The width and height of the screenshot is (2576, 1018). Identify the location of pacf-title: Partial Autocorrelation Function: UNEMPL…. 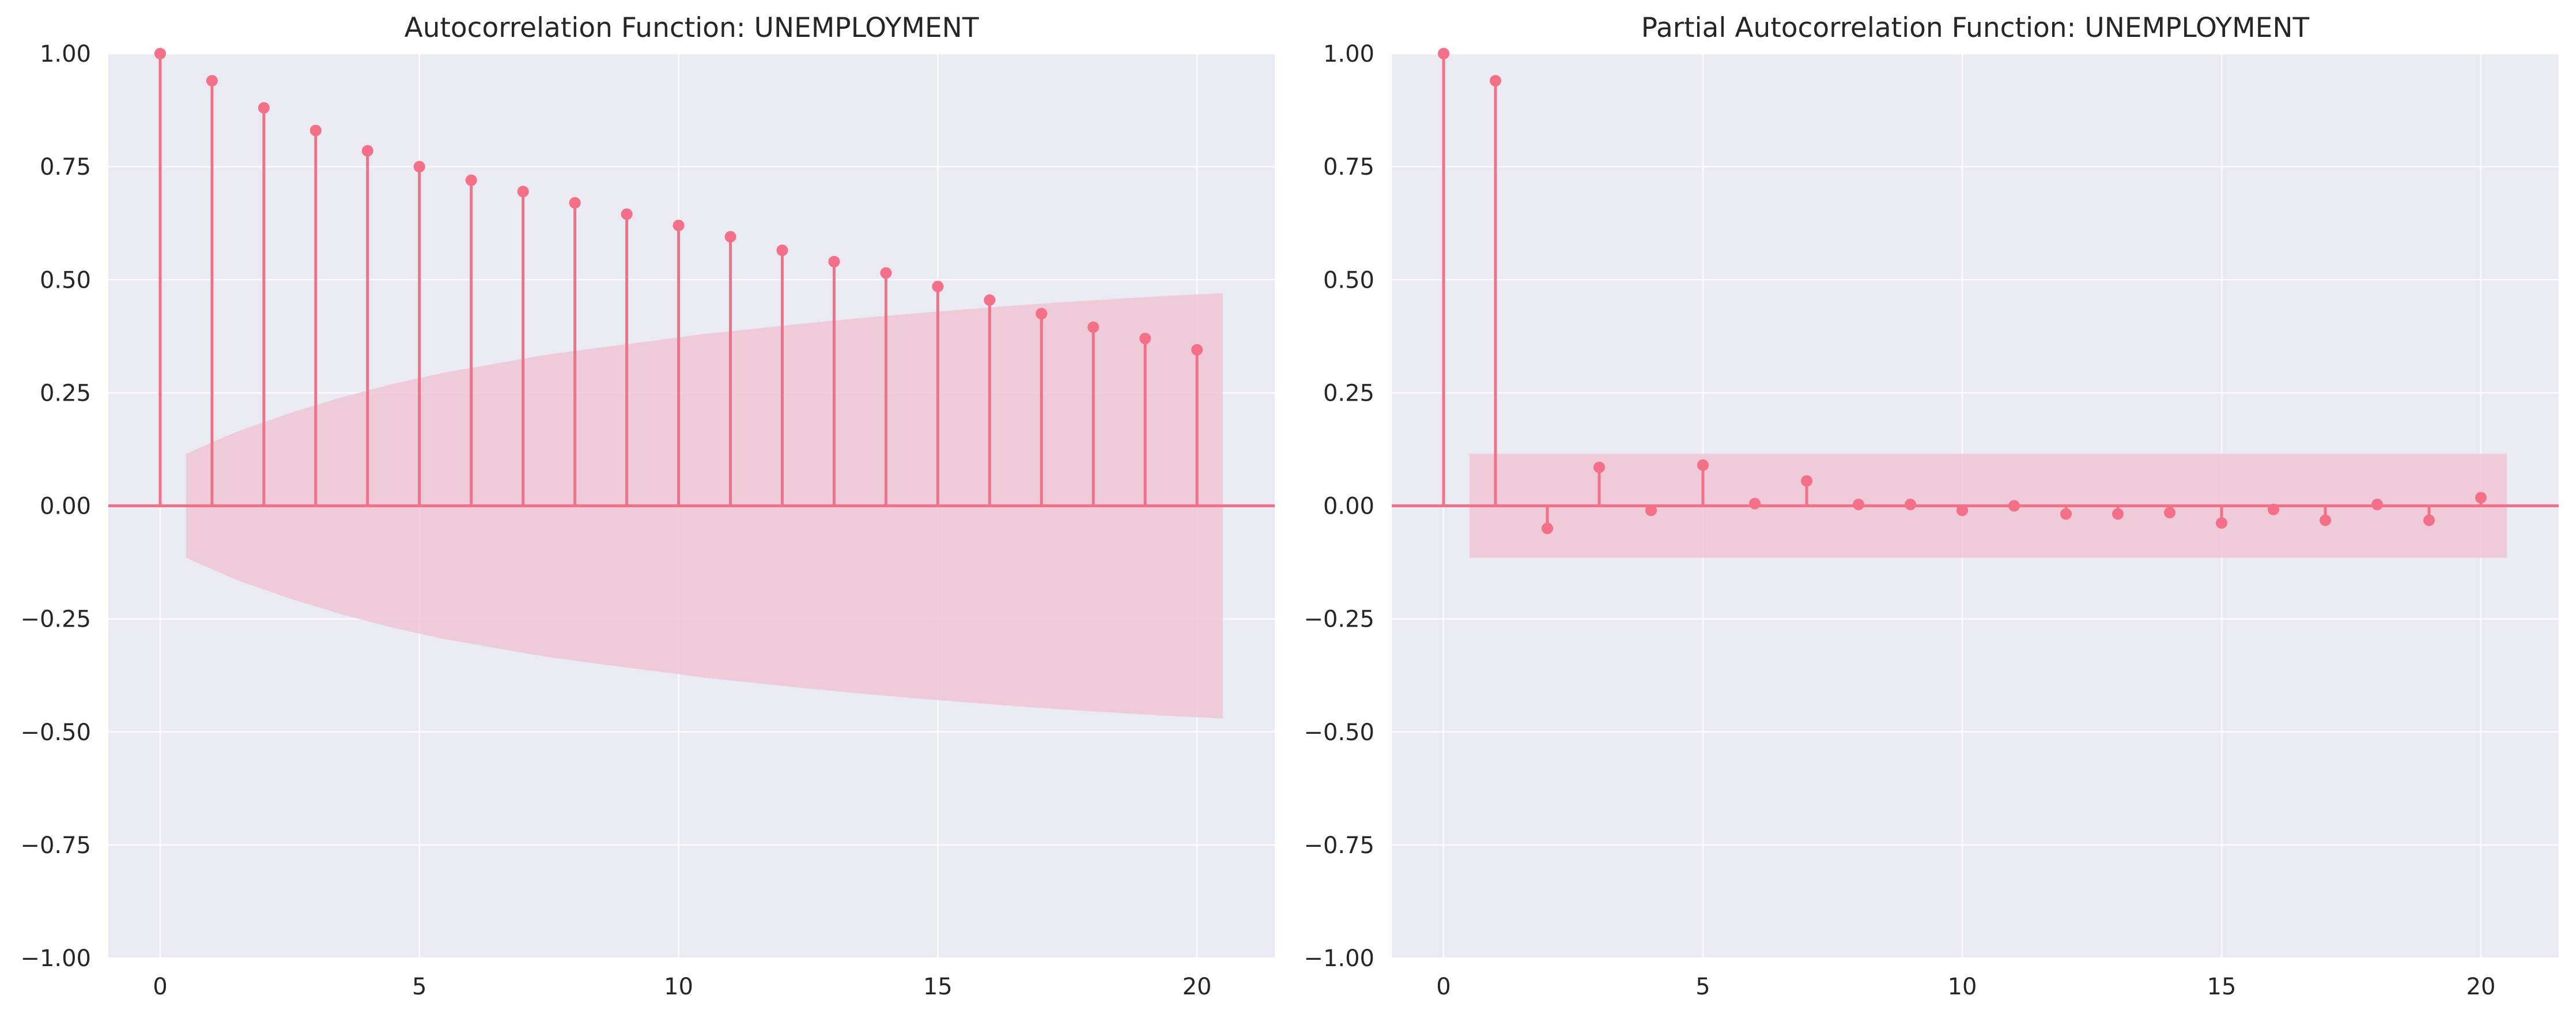
(1975, 28).